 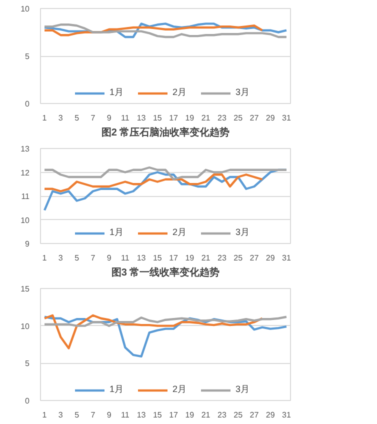 I want to click on y-tick-label: 11, so click(x=25, y=196).